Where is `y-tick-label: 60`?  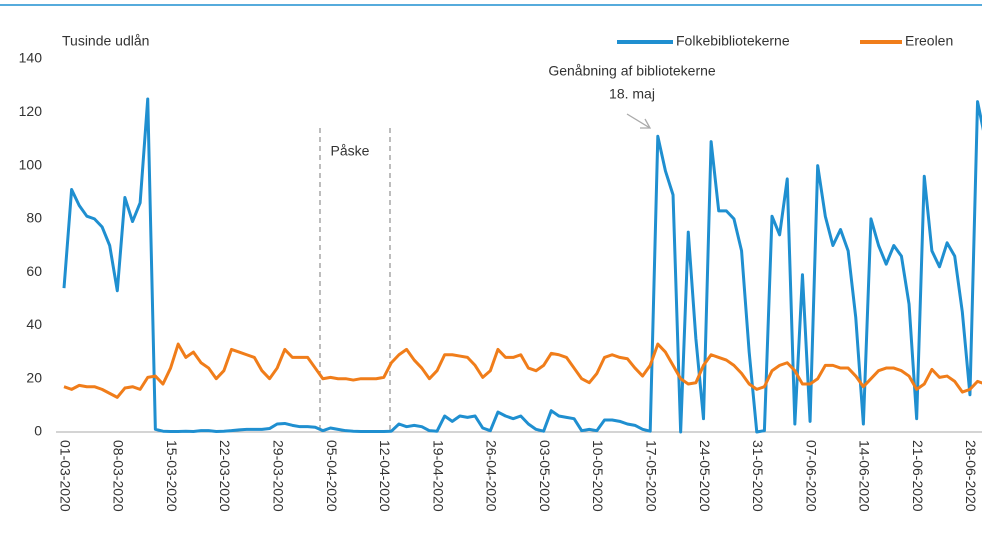
y-tick-label: 60 is located at coordinates (34, 271).